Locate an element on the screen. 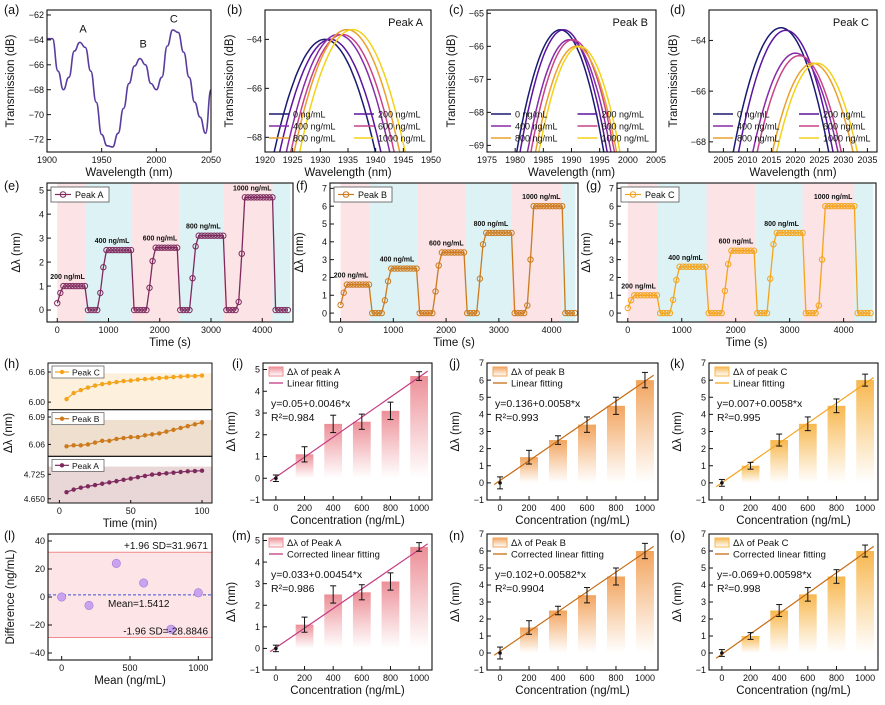 The width and height of the screenshot is (885, 705). x-tick-label: 600 is located at coordinates (361, 678).